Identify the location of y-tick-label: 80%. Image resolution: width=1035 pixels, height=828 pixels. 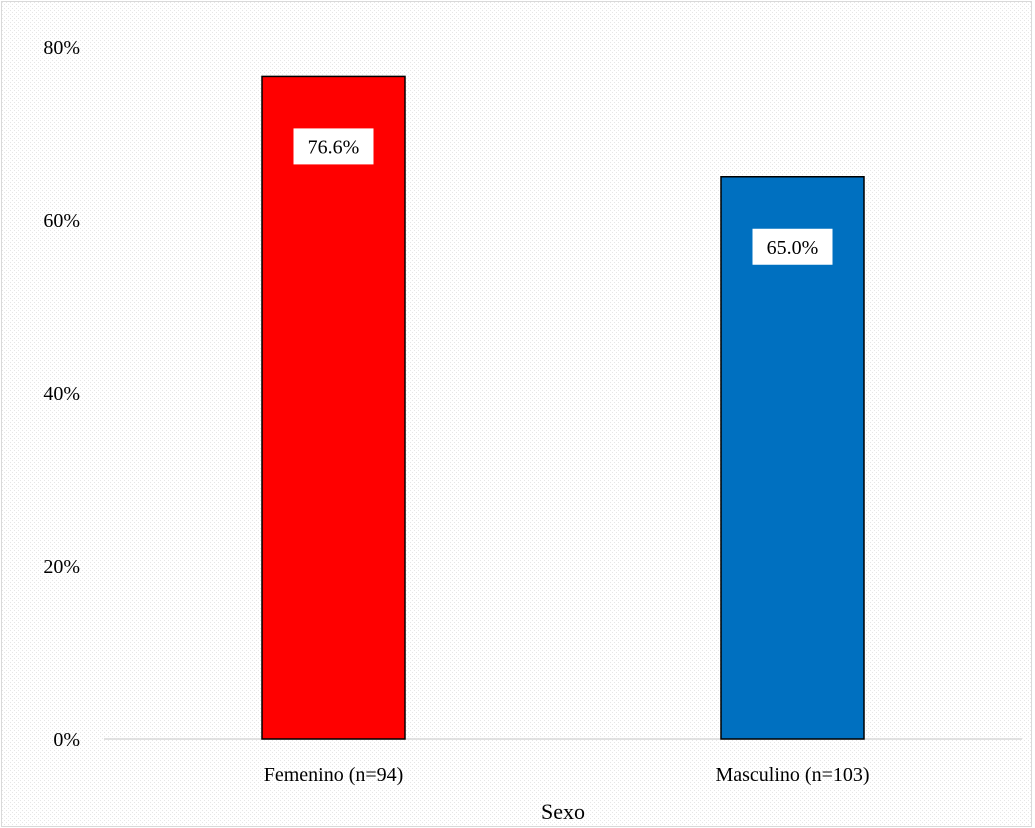
(61, 48).